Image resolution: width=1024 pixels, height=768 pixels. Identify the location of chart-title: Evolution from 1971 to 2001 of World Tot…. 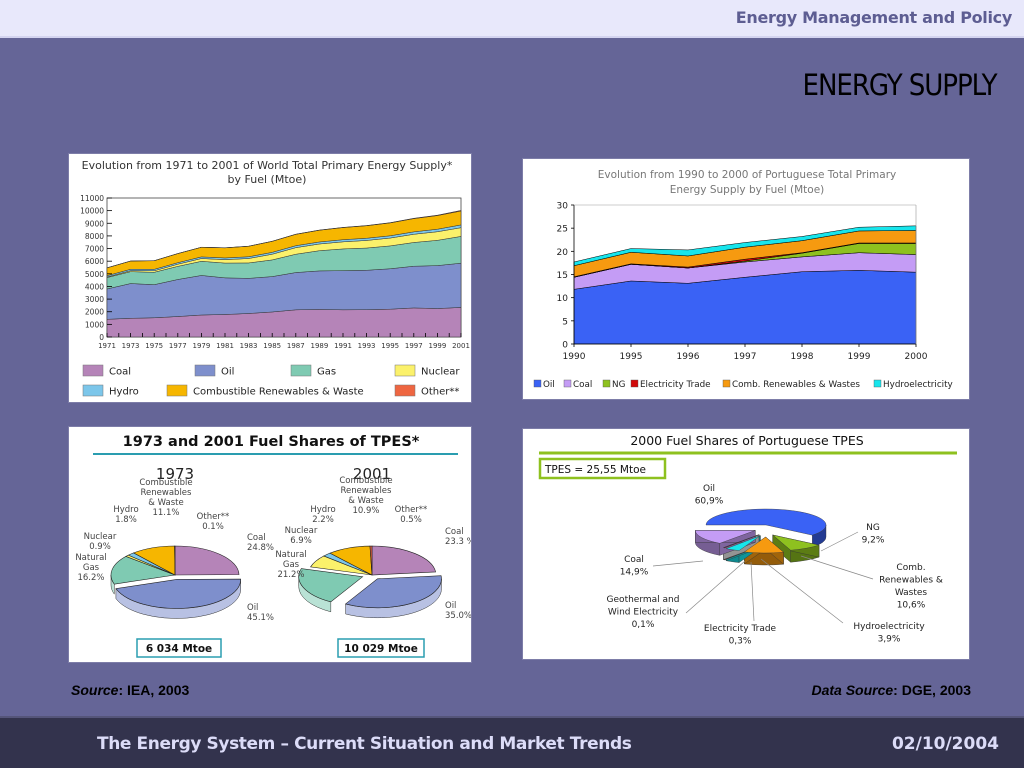
(267, 165).